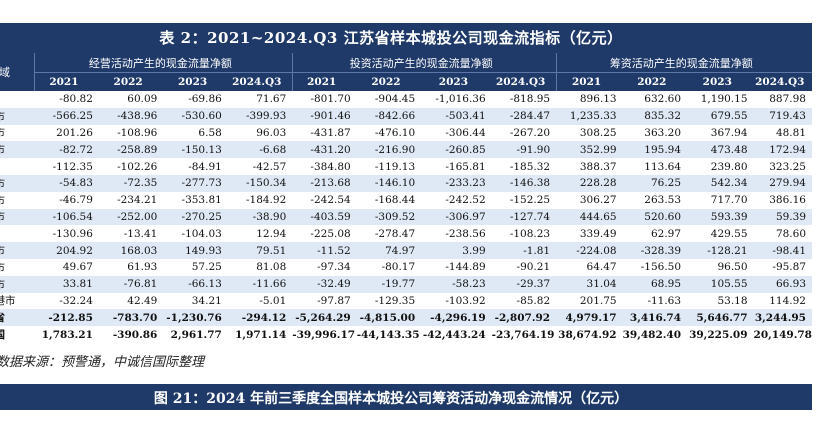 The image size is (821, 440). Describe the element at coordinates (389, 284) in the screenshot. I see `value-cell: -19.77` at that location.